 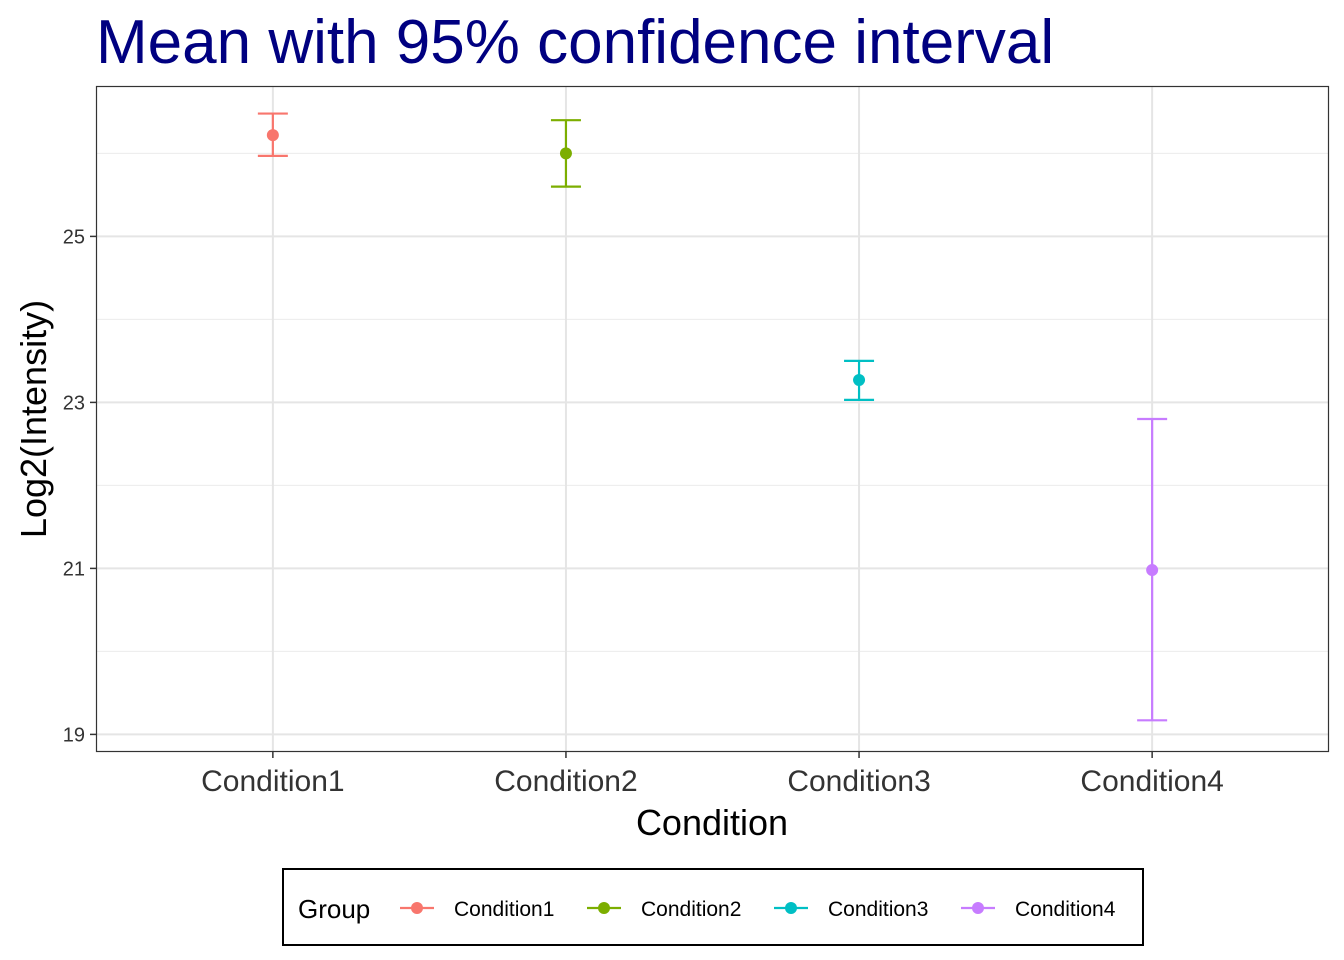 I want to click on y-axis-title: Log2(Intensity), so click(x=33, y=419).